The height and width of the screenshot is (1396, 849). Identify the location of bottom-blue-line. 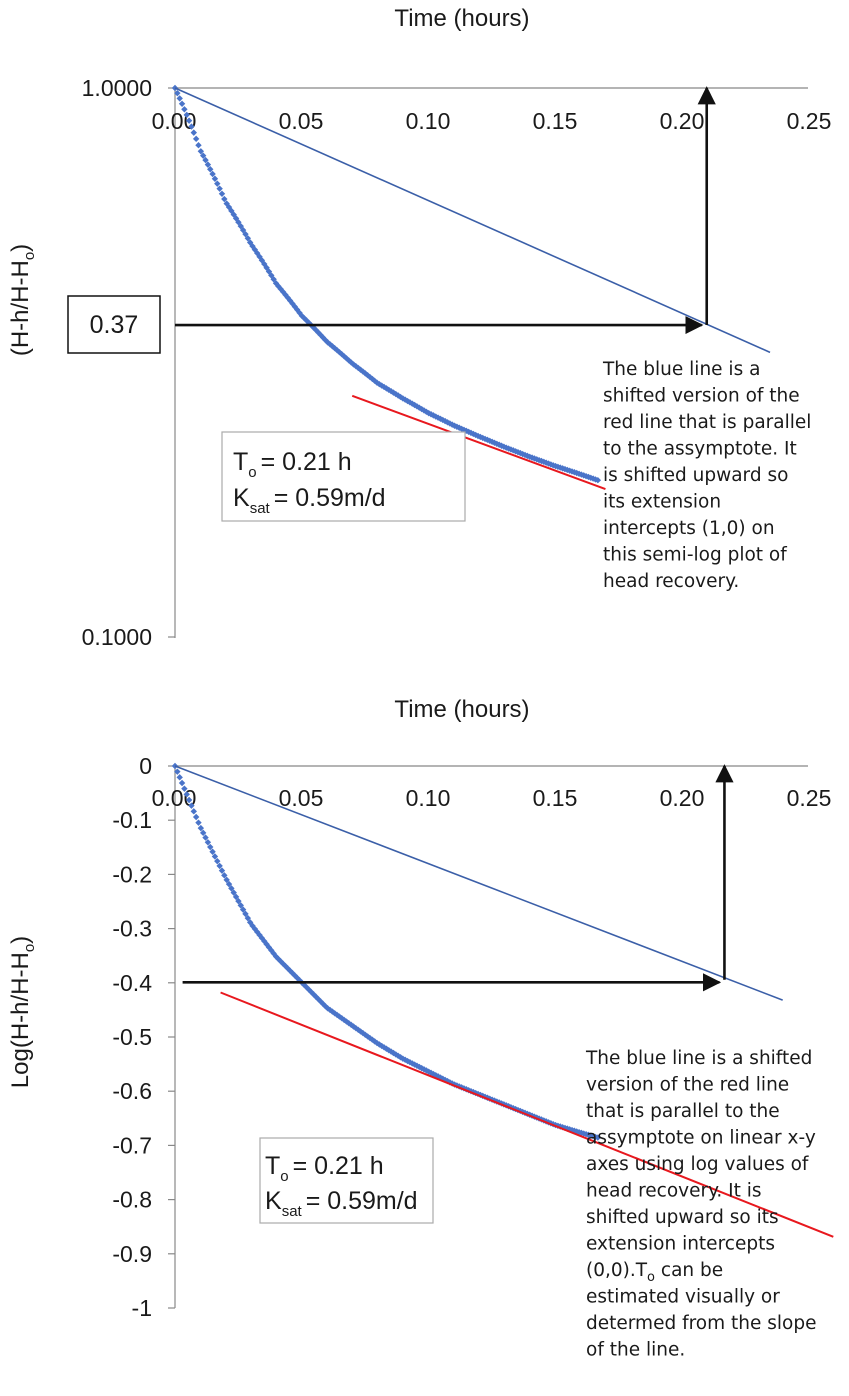
(478, 883).